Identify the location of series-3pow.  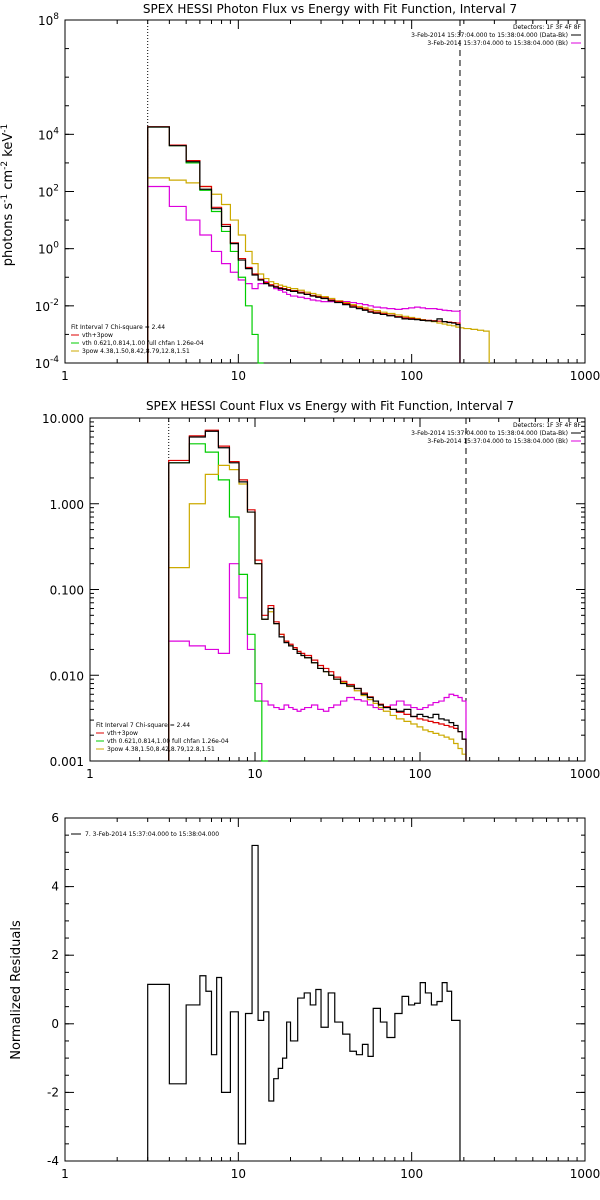
(318, 270).